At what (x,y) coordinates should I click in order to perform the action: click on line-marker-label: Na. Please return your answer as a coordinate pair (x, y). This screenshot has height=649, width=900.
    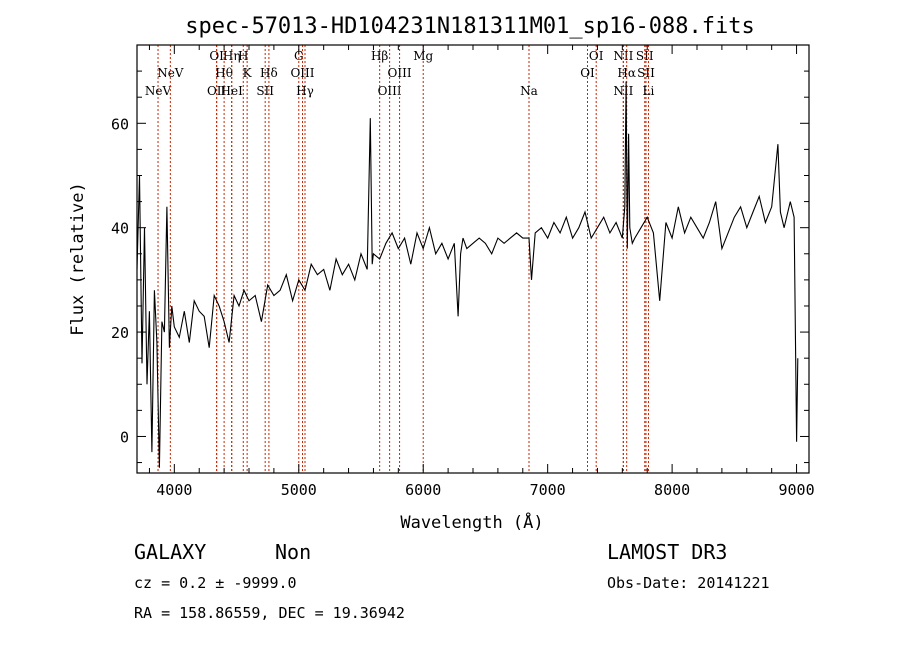
    Looking at the image, I should click on (529, 91).